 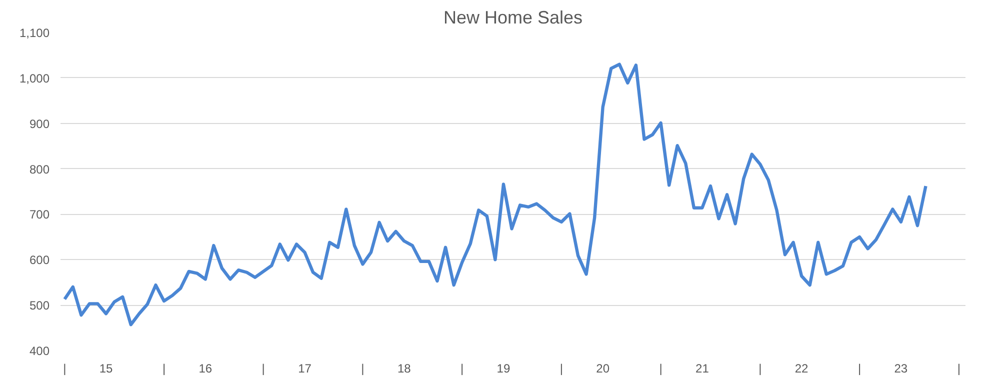 I want to click on x-tick-label: 15, so click(x=106, y=369).